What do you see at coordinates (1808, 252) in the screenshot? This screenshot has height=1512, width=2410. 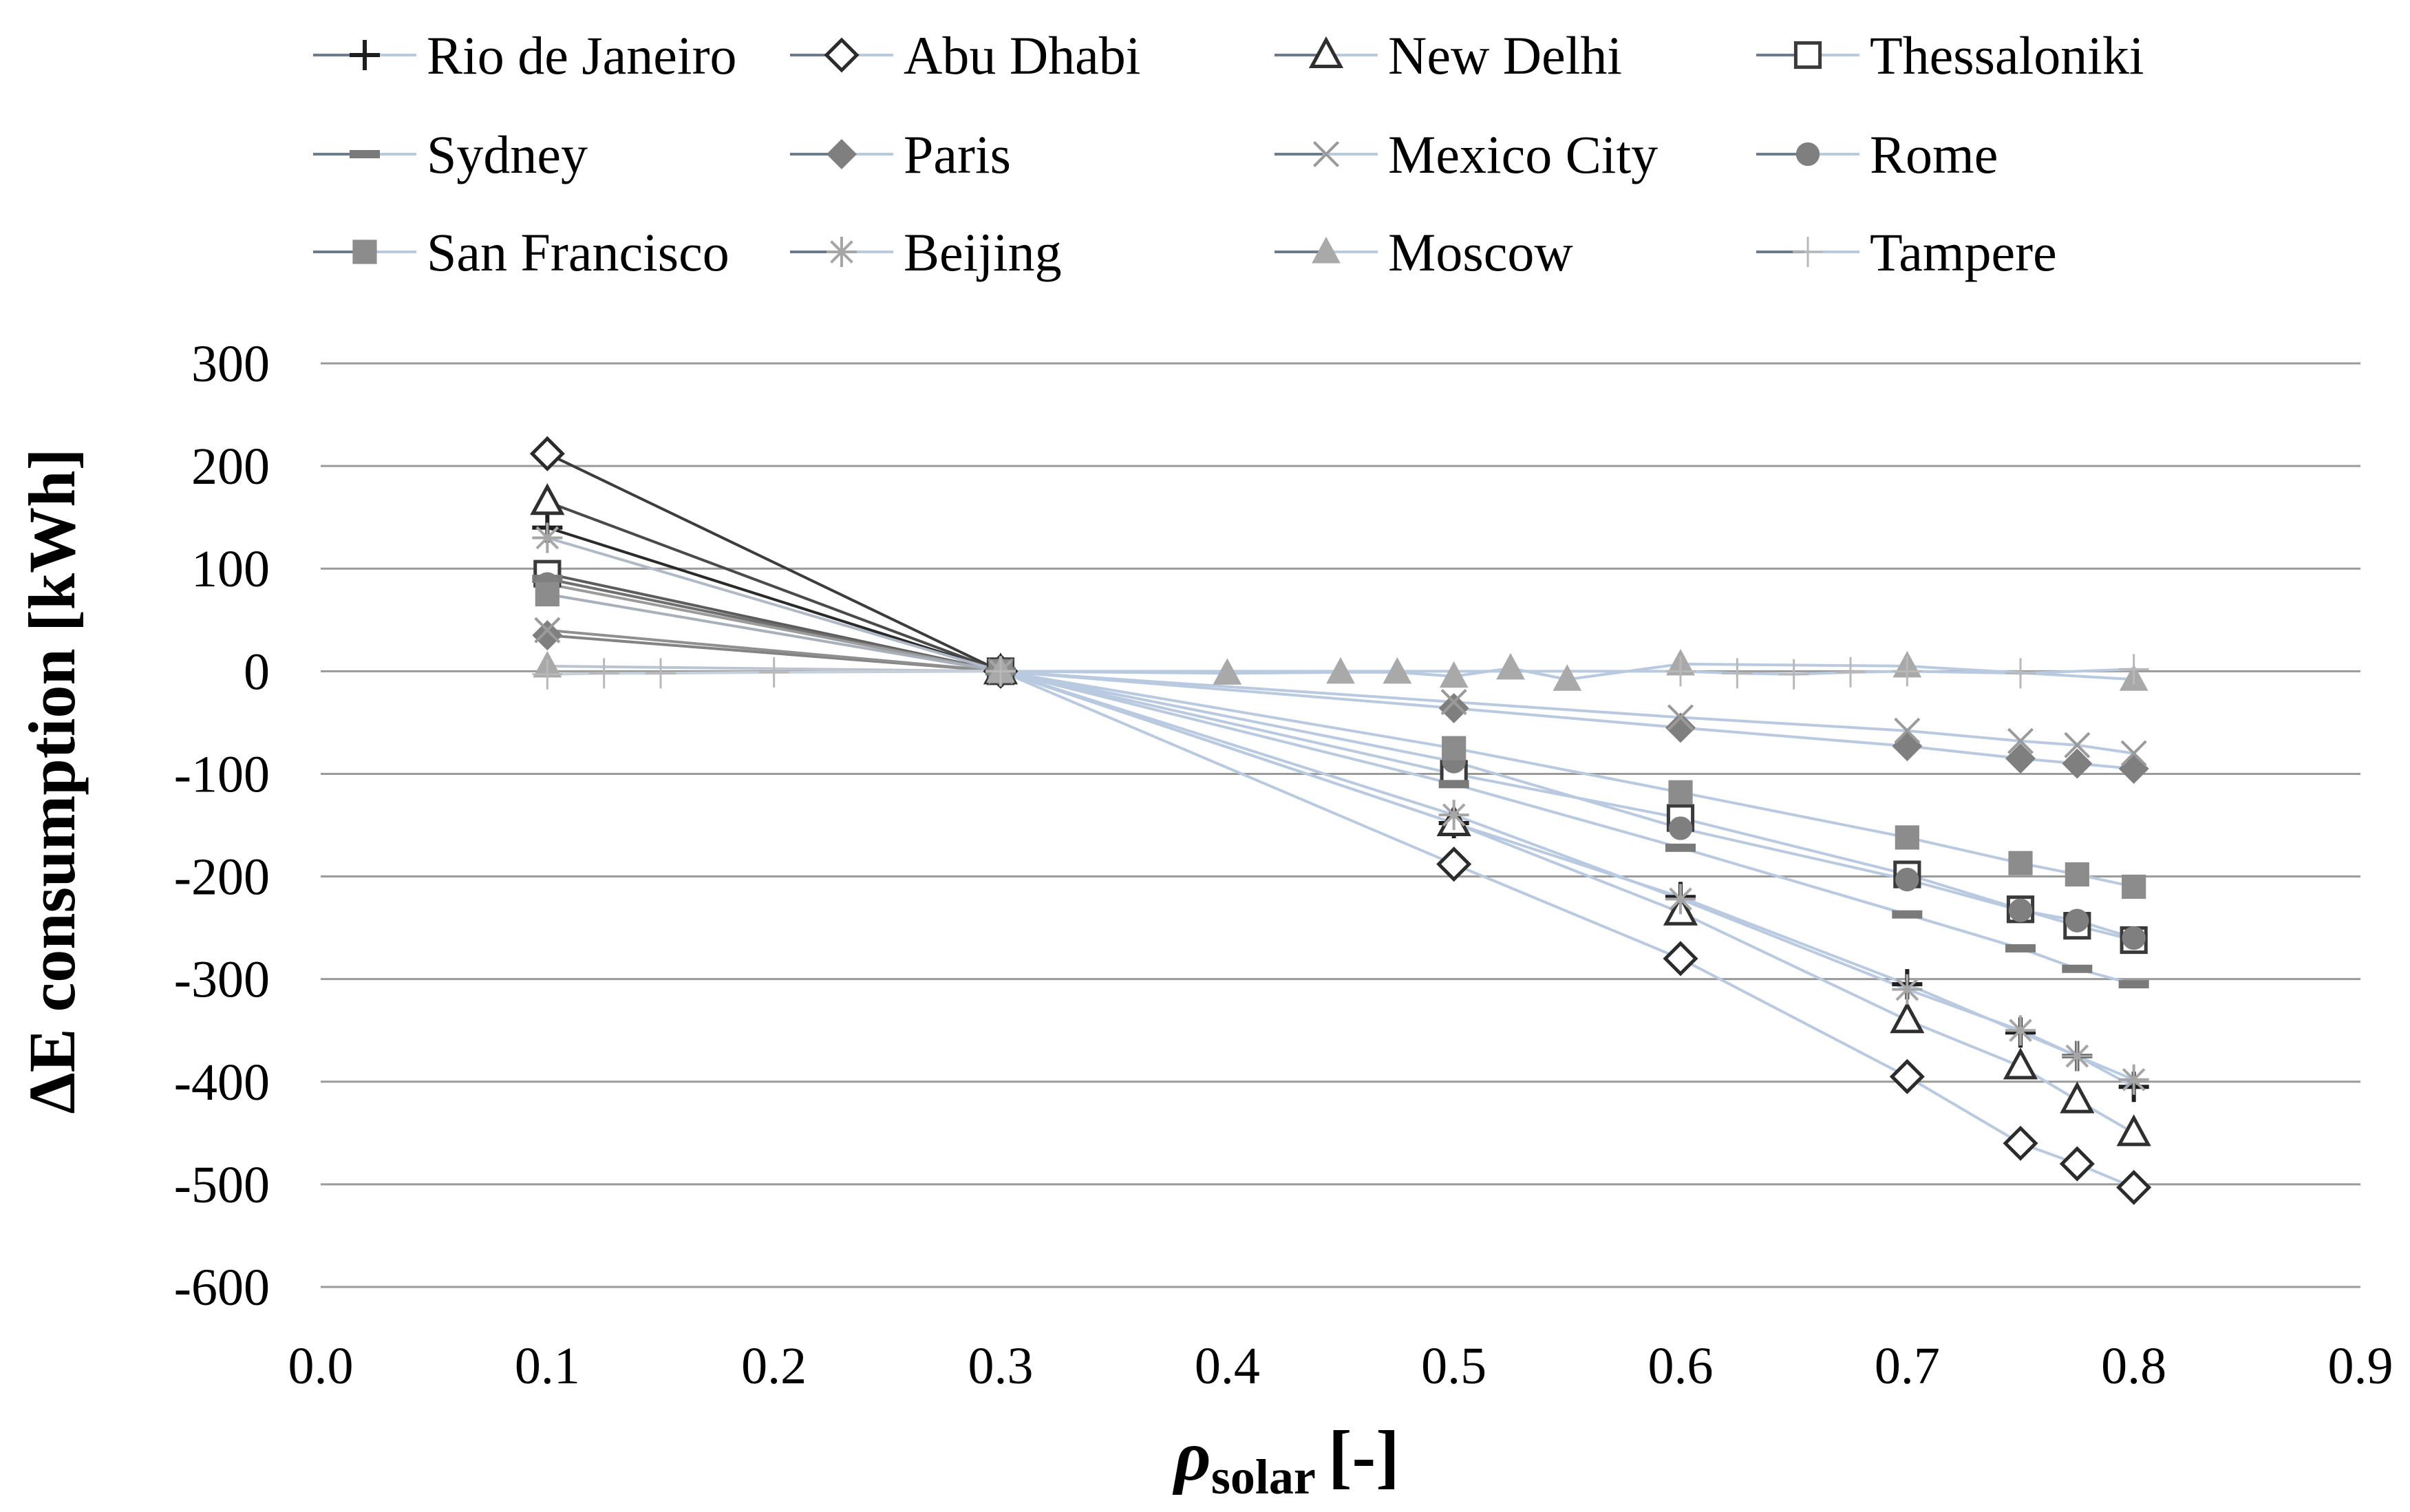 I see `legend-marker-tampere` at bounding box center [1808, 252].